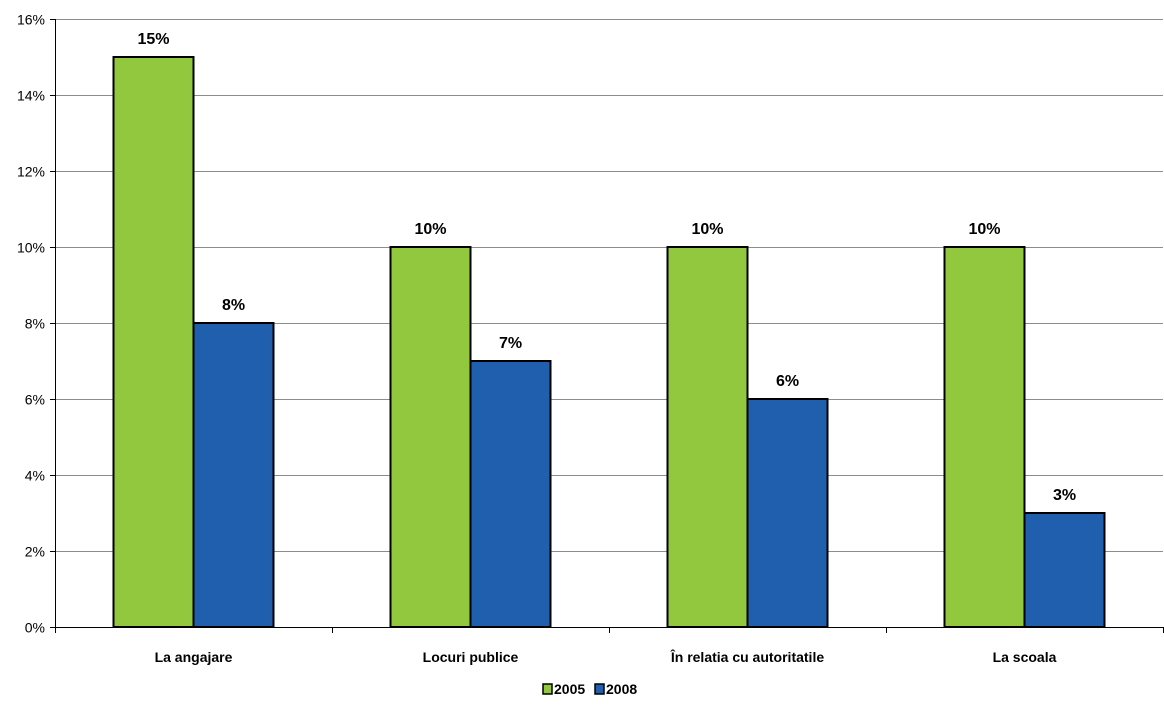  Describe the element at coordinates (194, 657) in the screenshot. I see `category-label: La angajare` at that location.